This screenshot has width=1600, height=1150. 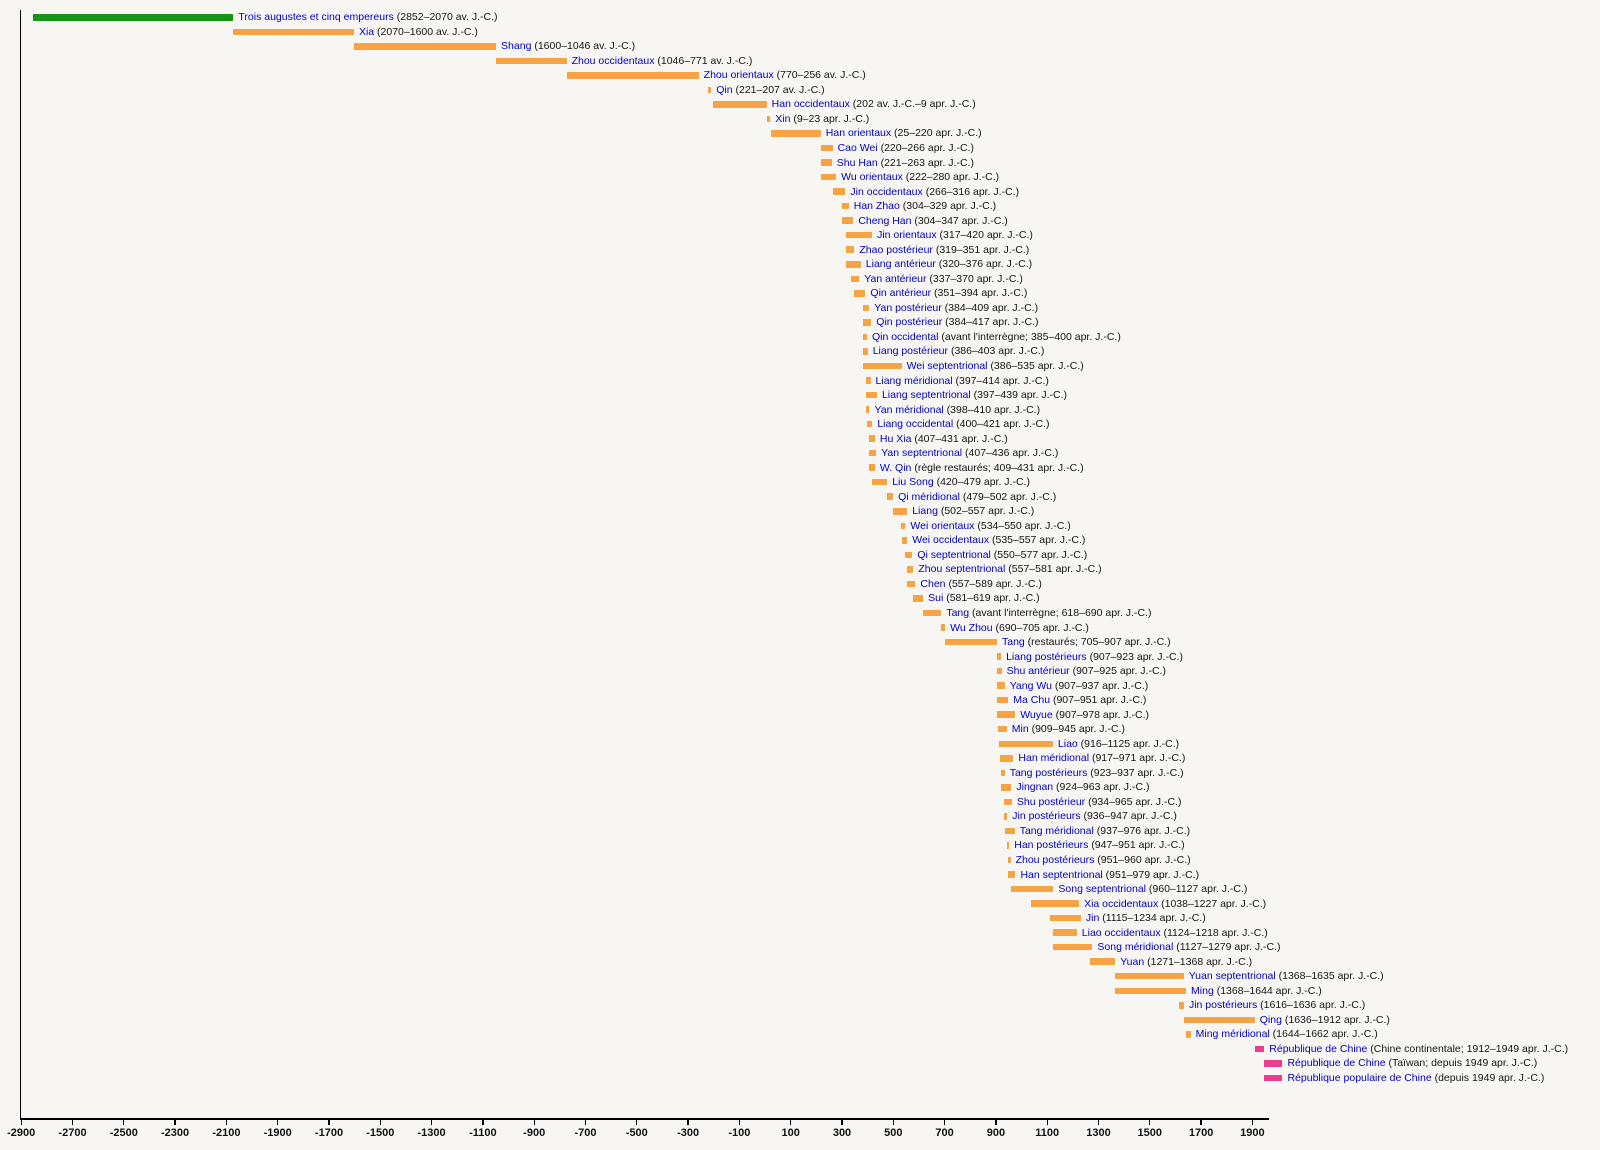 I want to click on dynasty-name-link: Zhou orientaux, so click(x=738, y=75).